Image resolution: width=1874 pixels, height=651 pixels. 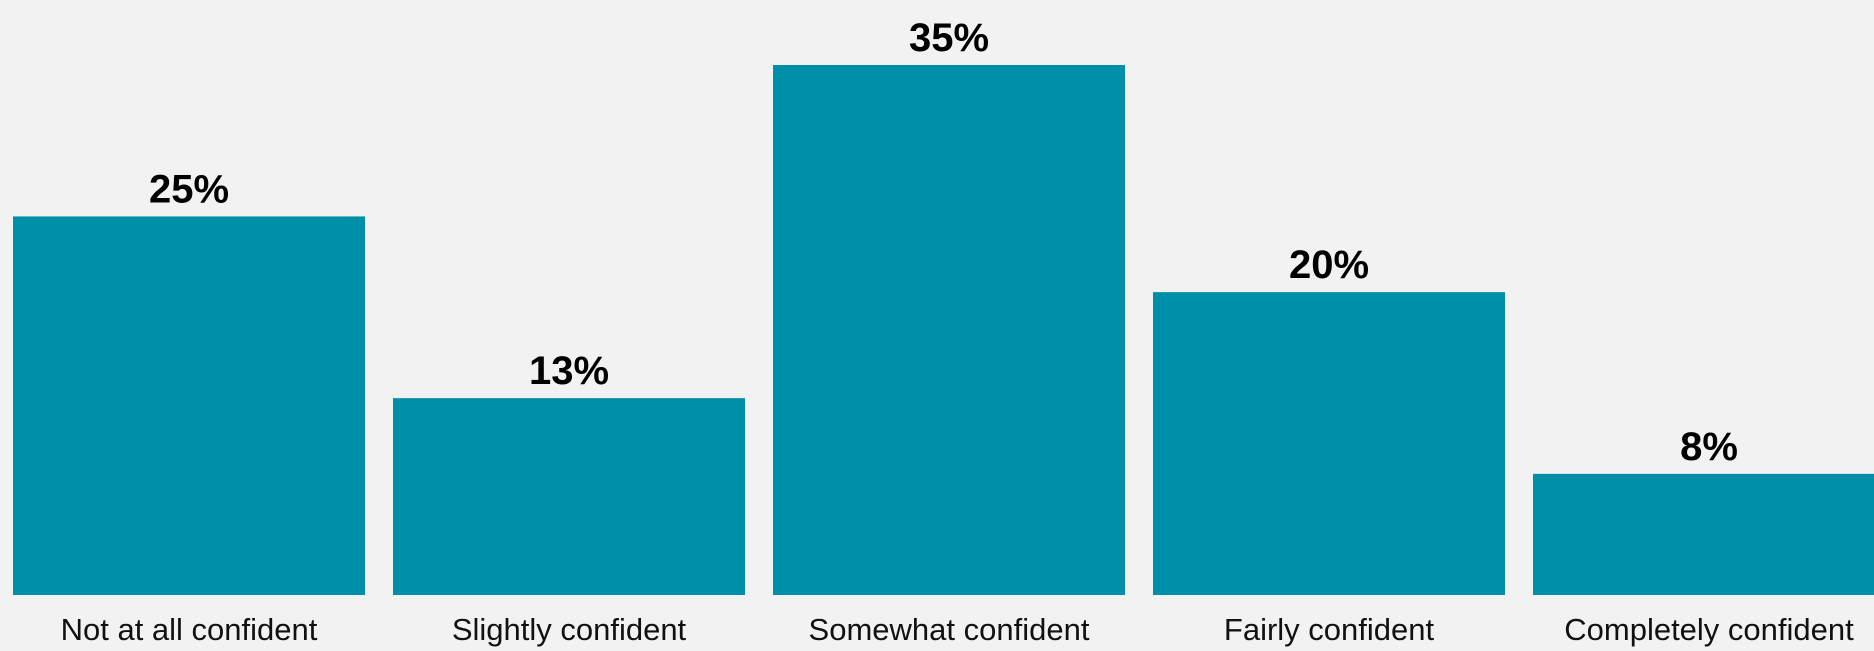 I want to click on value-label-3: 20%, so click(x=1329, y=265).